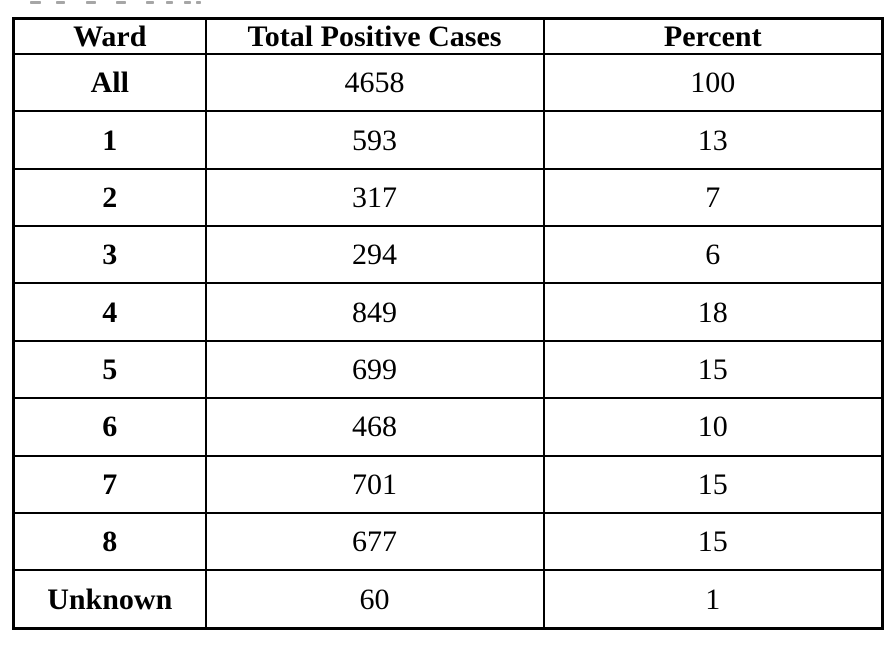 This screenshot has width=896, height=650. I want to click on cell-percent: 13, so click(713, 140).